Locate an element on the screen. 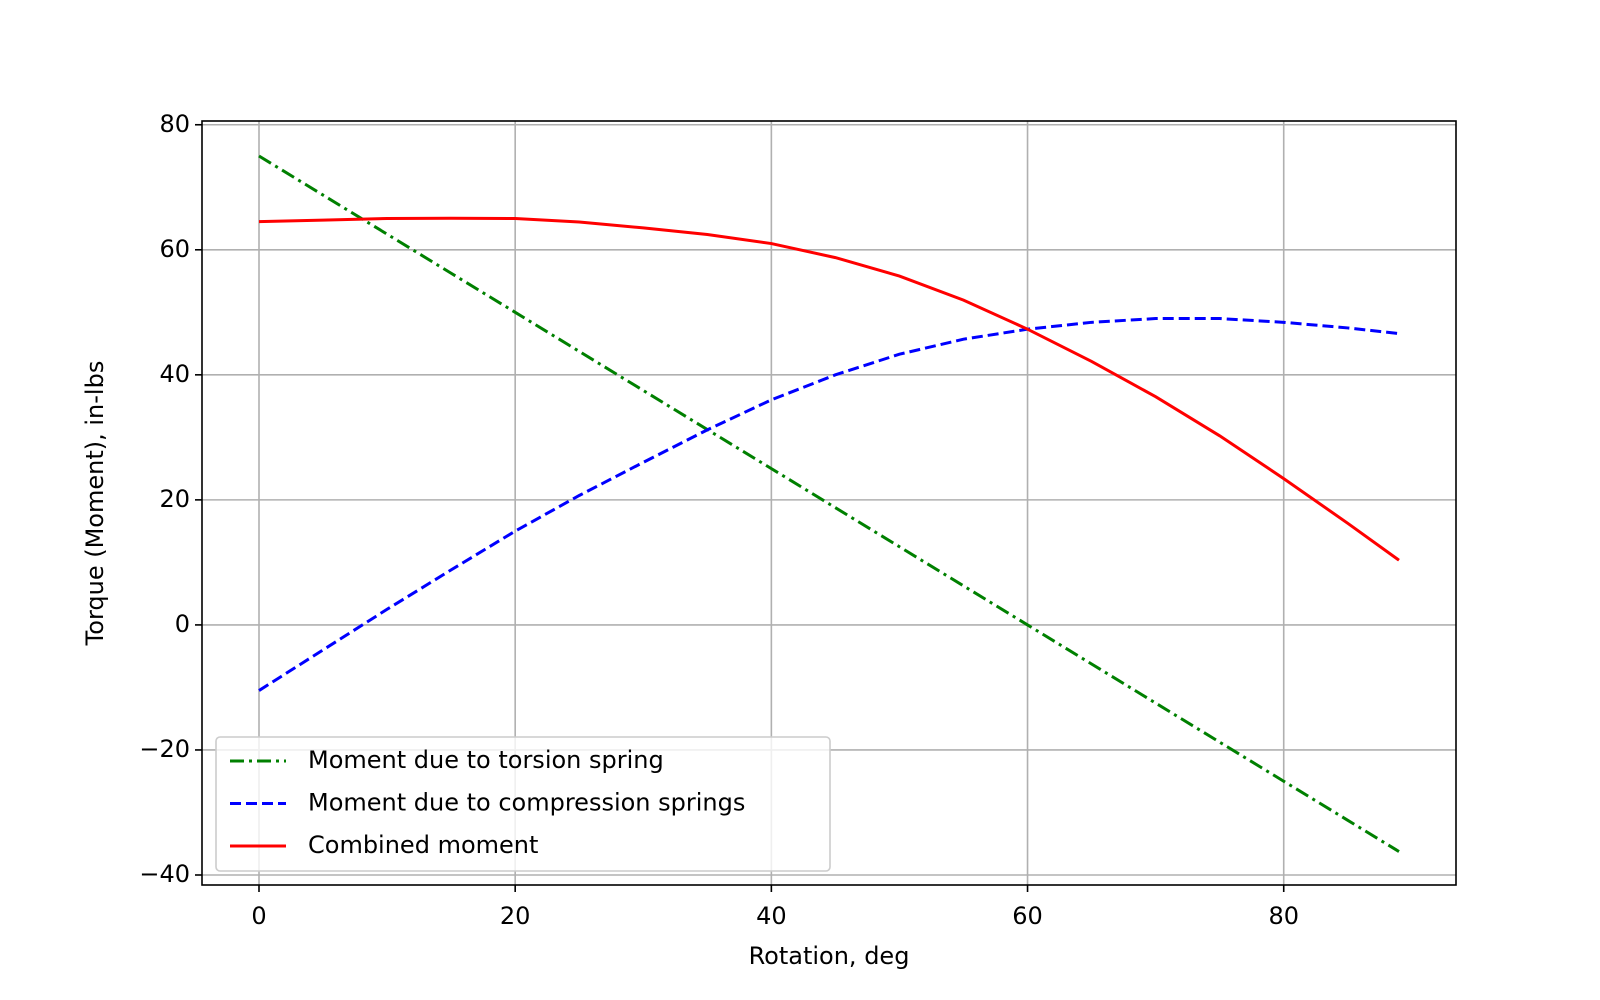  legend-box is located at coordinates (523, 804).